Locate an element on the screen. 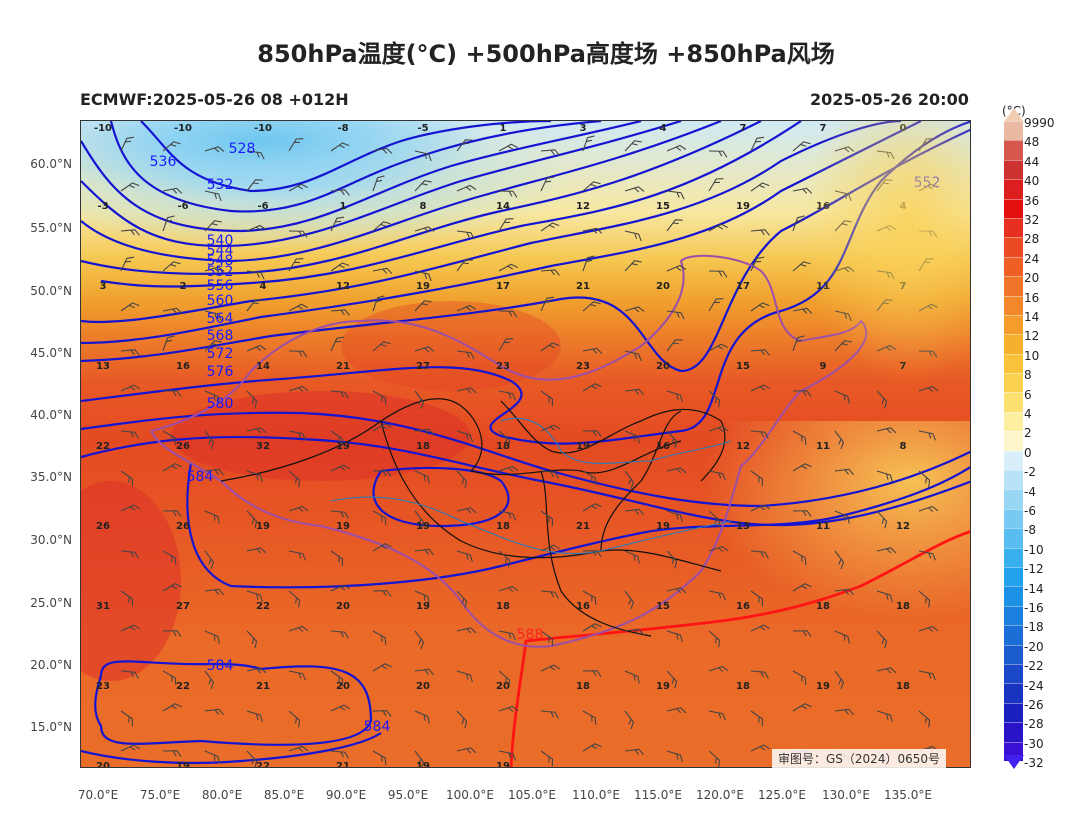 This screenshot has height=819, width=1092. colorbar-label: 20 is located at coordinates (1032, 278).